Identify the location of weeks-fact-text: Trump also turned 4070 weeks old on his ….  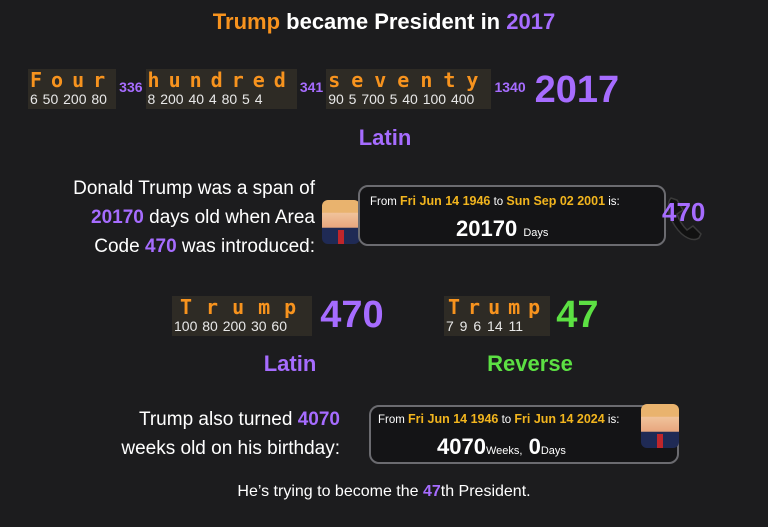
(190, 434).